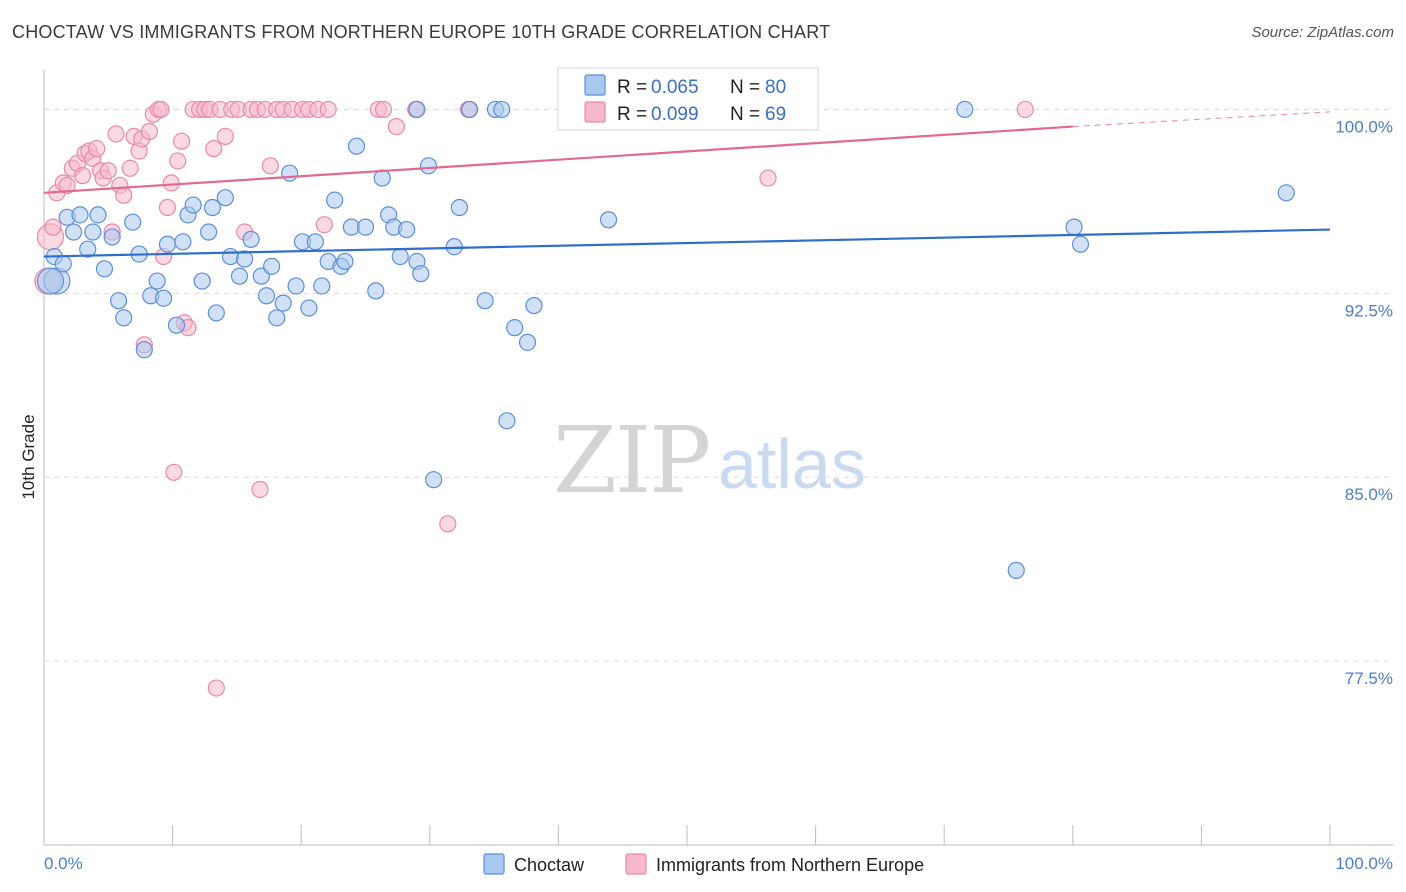 The width and height of the screenshot is (1406, 892). I want to click on watermark-zip: ZIP, so click(631, 460).